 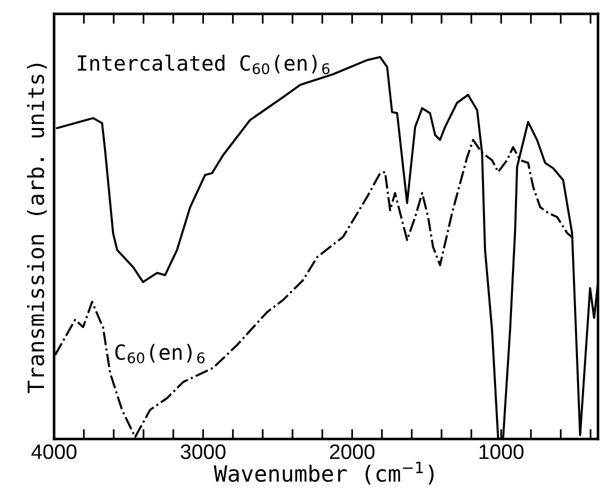 I want to click on x-axis-title: Wavenumber (cm$^{−1}$), so click(x=324, y=473).